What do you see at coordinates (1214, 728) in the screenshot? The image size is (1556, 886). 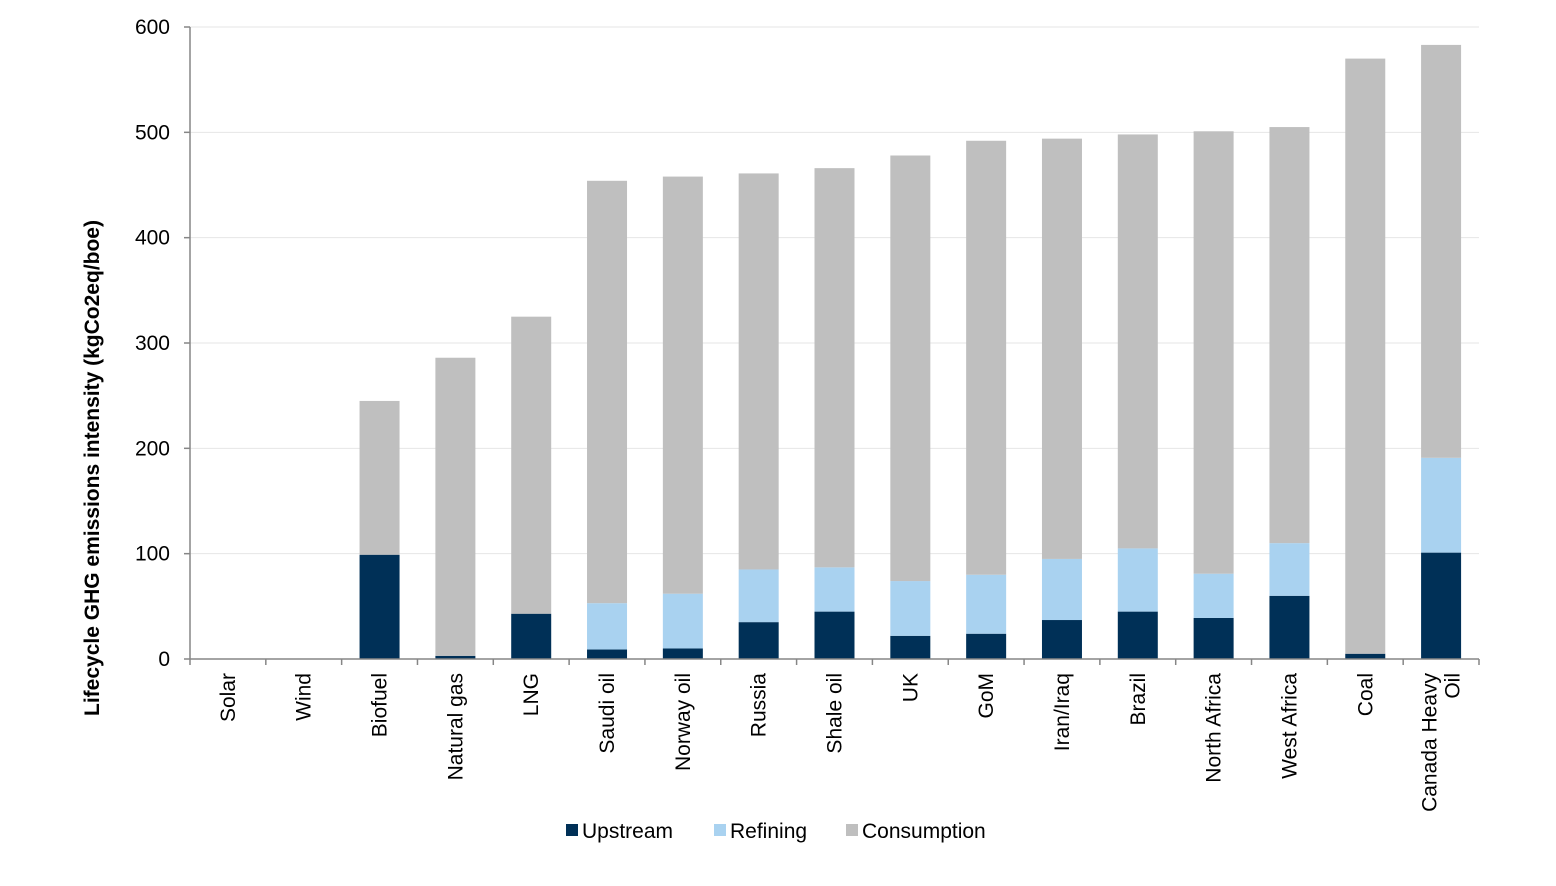 I see `x-tick-label: North Africa` at bounding box center [1214, 728].